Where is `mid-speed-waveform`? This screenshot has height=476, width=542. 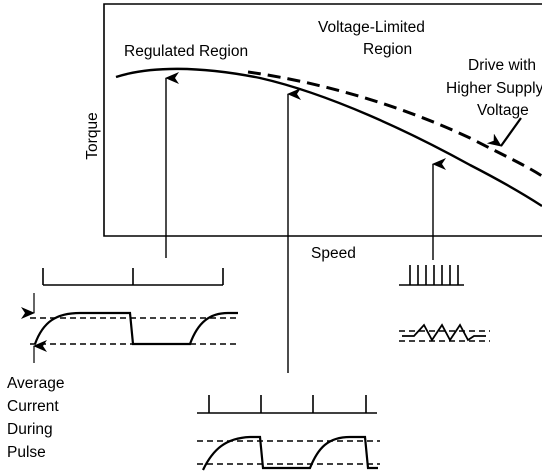
mid-speed-waveform is located at coordinates (288, 433).